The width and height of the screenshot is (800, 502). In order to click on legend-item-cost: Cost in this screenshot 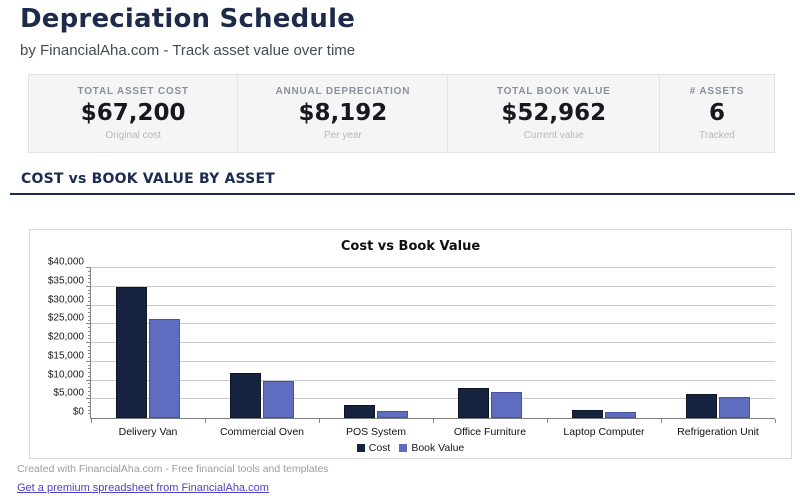, I will do `click(373, 448)`.